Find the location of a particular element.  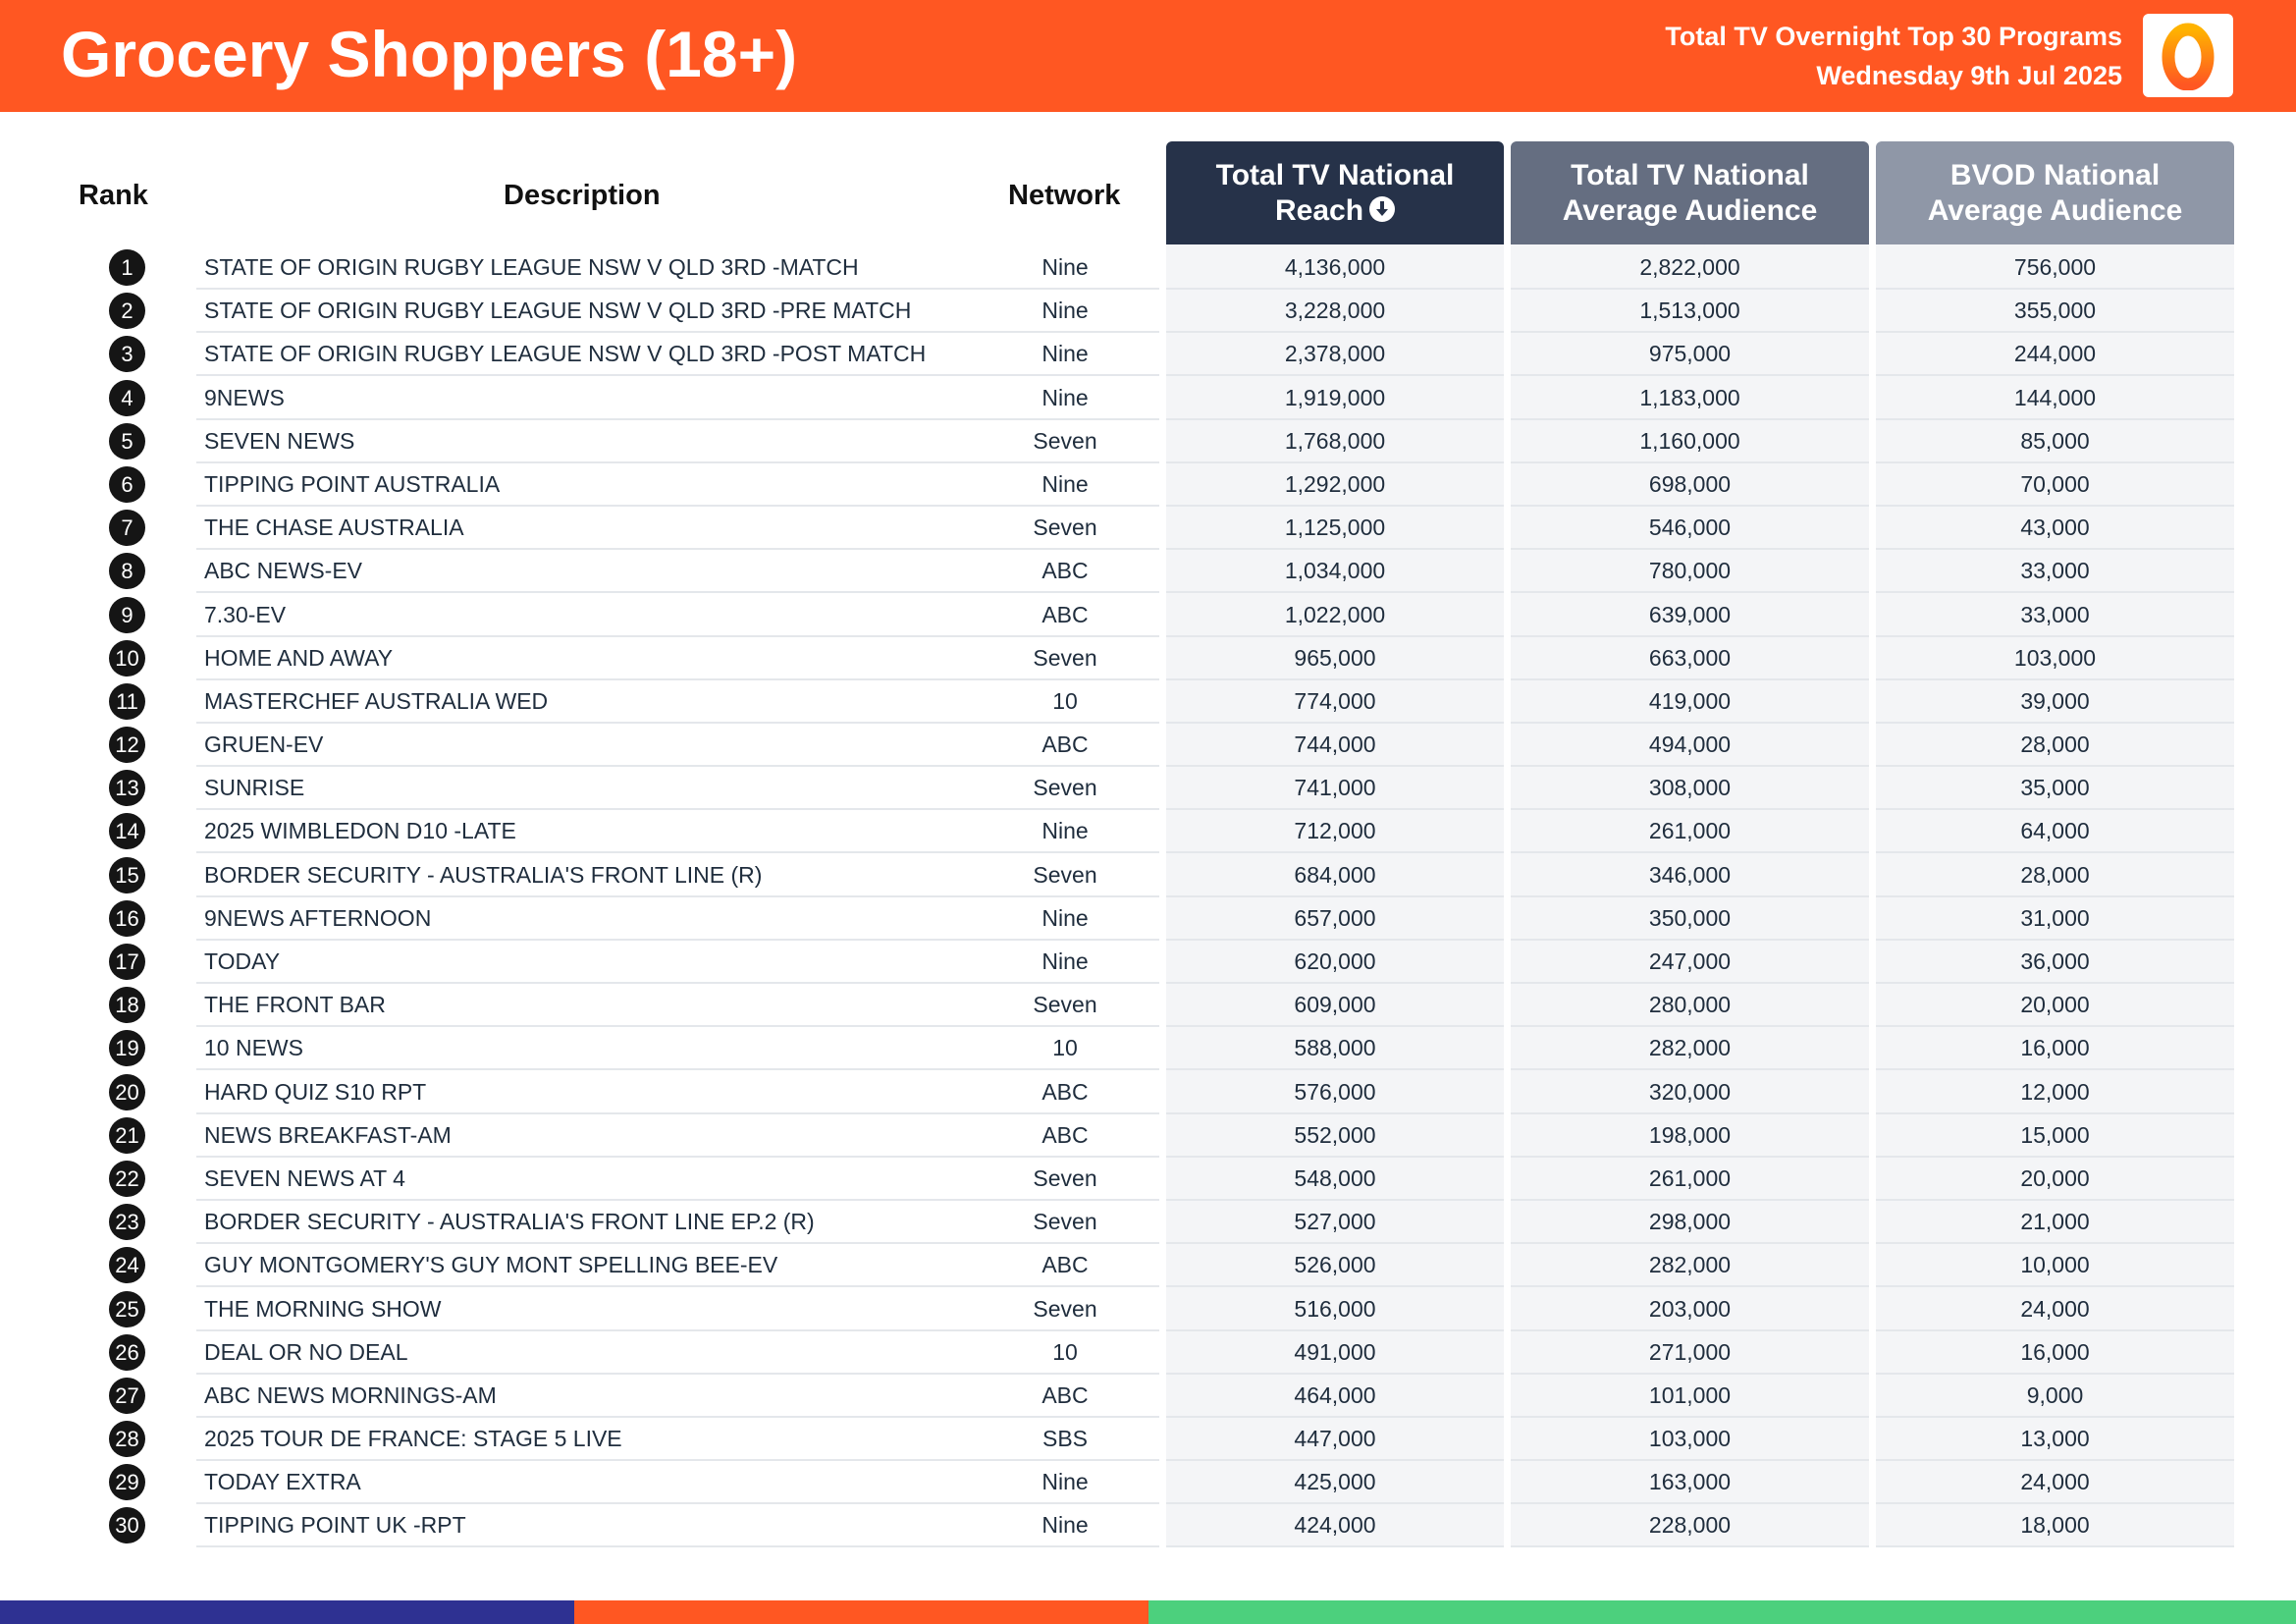

reach-cell: 712,000 is located at coordinates (1335, 831).